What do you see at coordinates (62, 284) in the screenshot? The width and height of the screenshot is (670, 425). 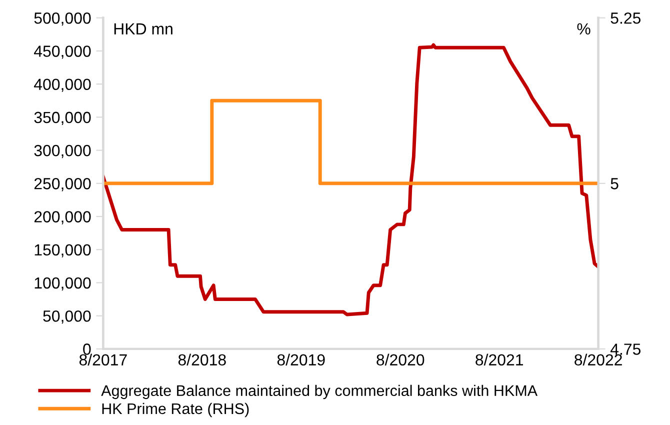 I see `y-tick-label: 100,000` at bounding box center [62, 284].